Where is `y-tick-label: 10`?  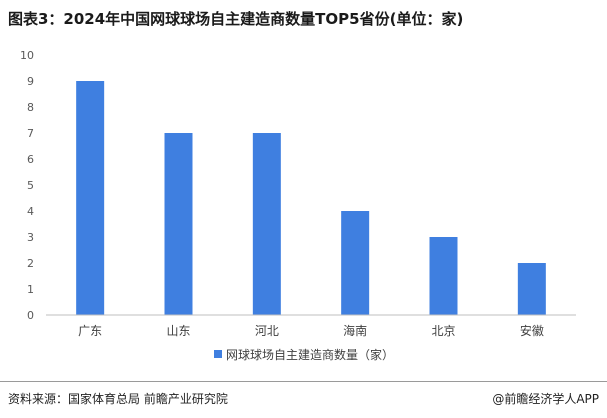 y-tick-label: 10 is located at coordinates (27, 55).